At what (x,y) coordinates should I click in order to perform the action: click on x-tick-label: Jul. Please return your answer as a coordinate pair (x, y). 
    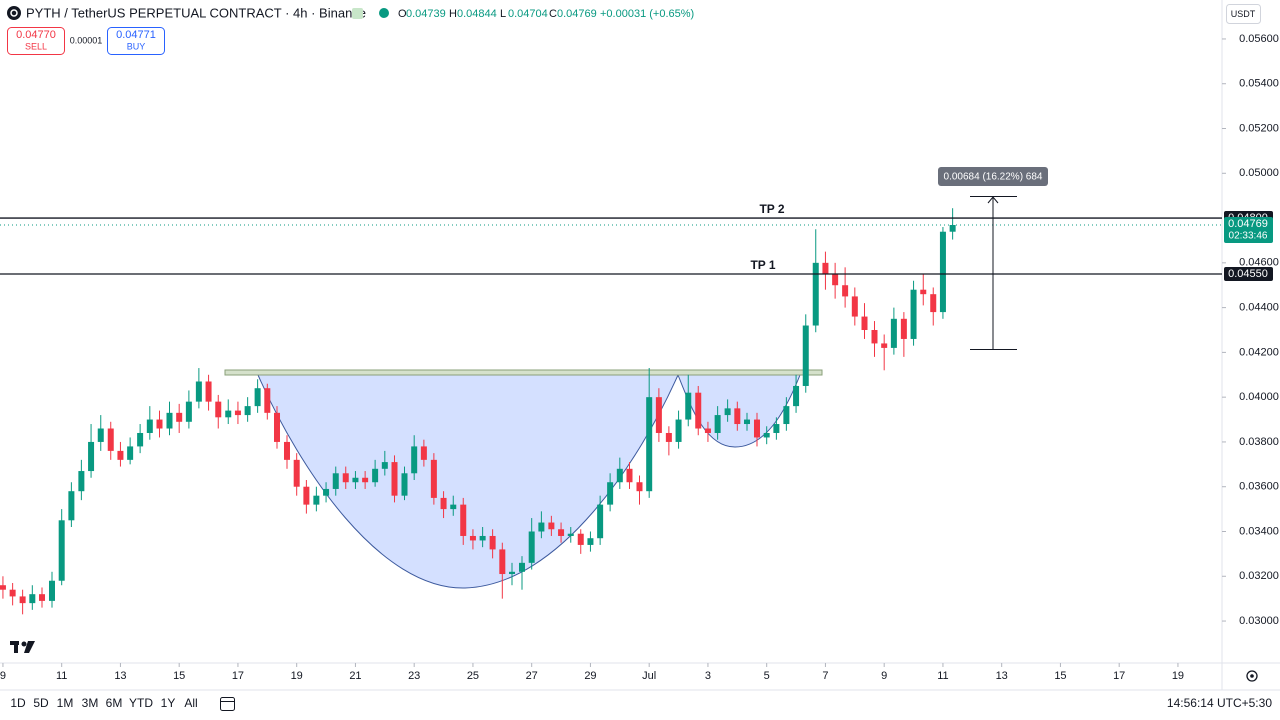
    Looking at the image, I should click on (649, 676).